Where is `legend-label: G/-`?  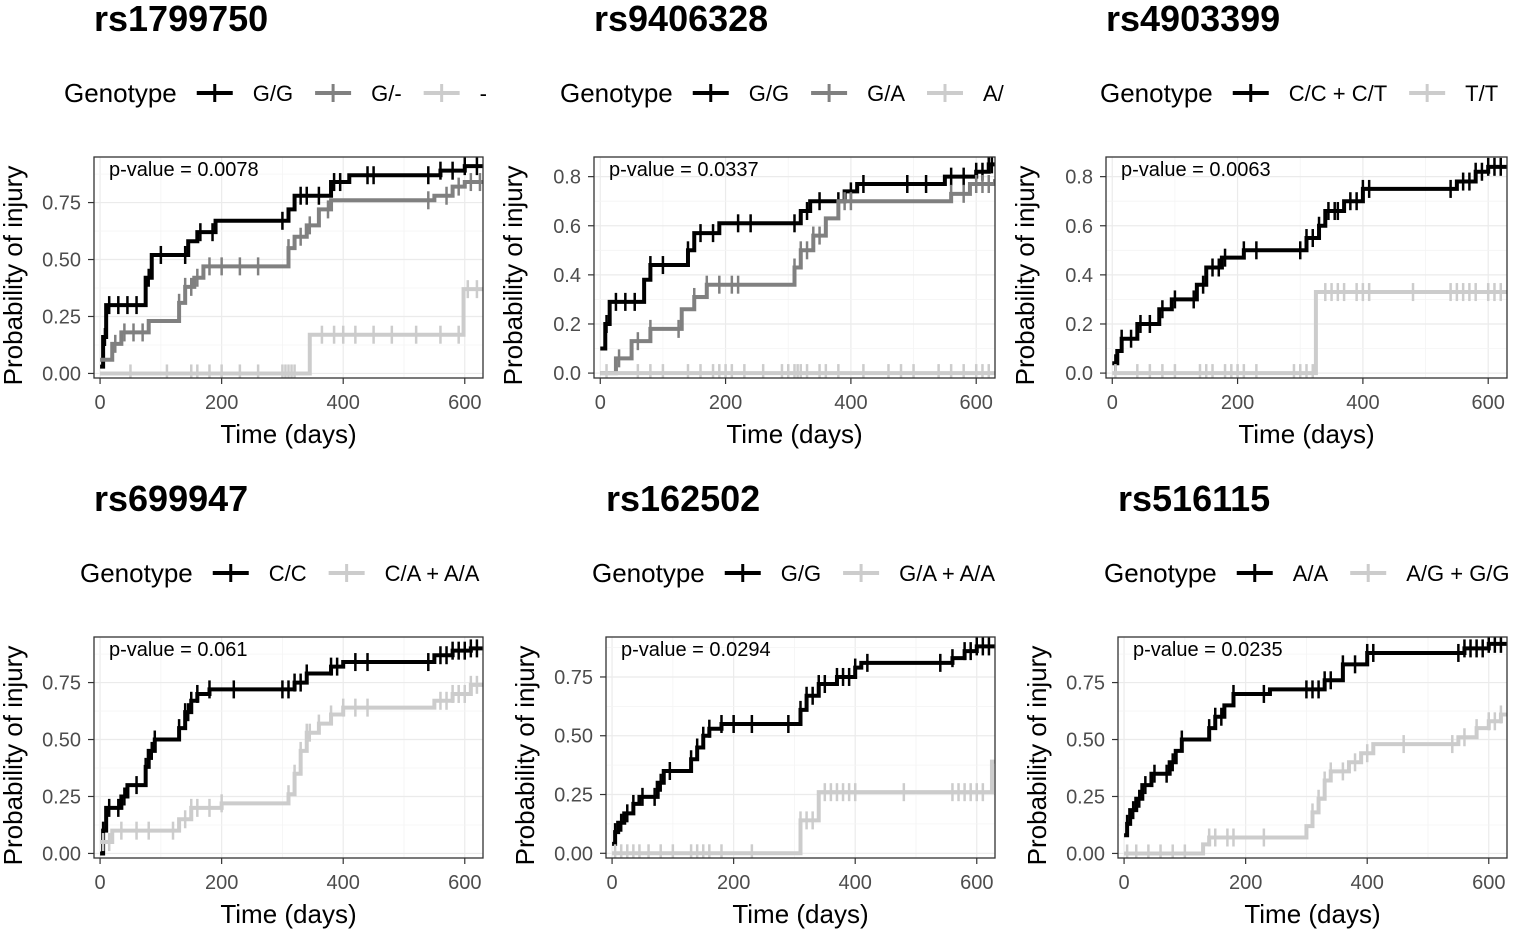
legend-label: G/- is located at coordinates (386, 93).